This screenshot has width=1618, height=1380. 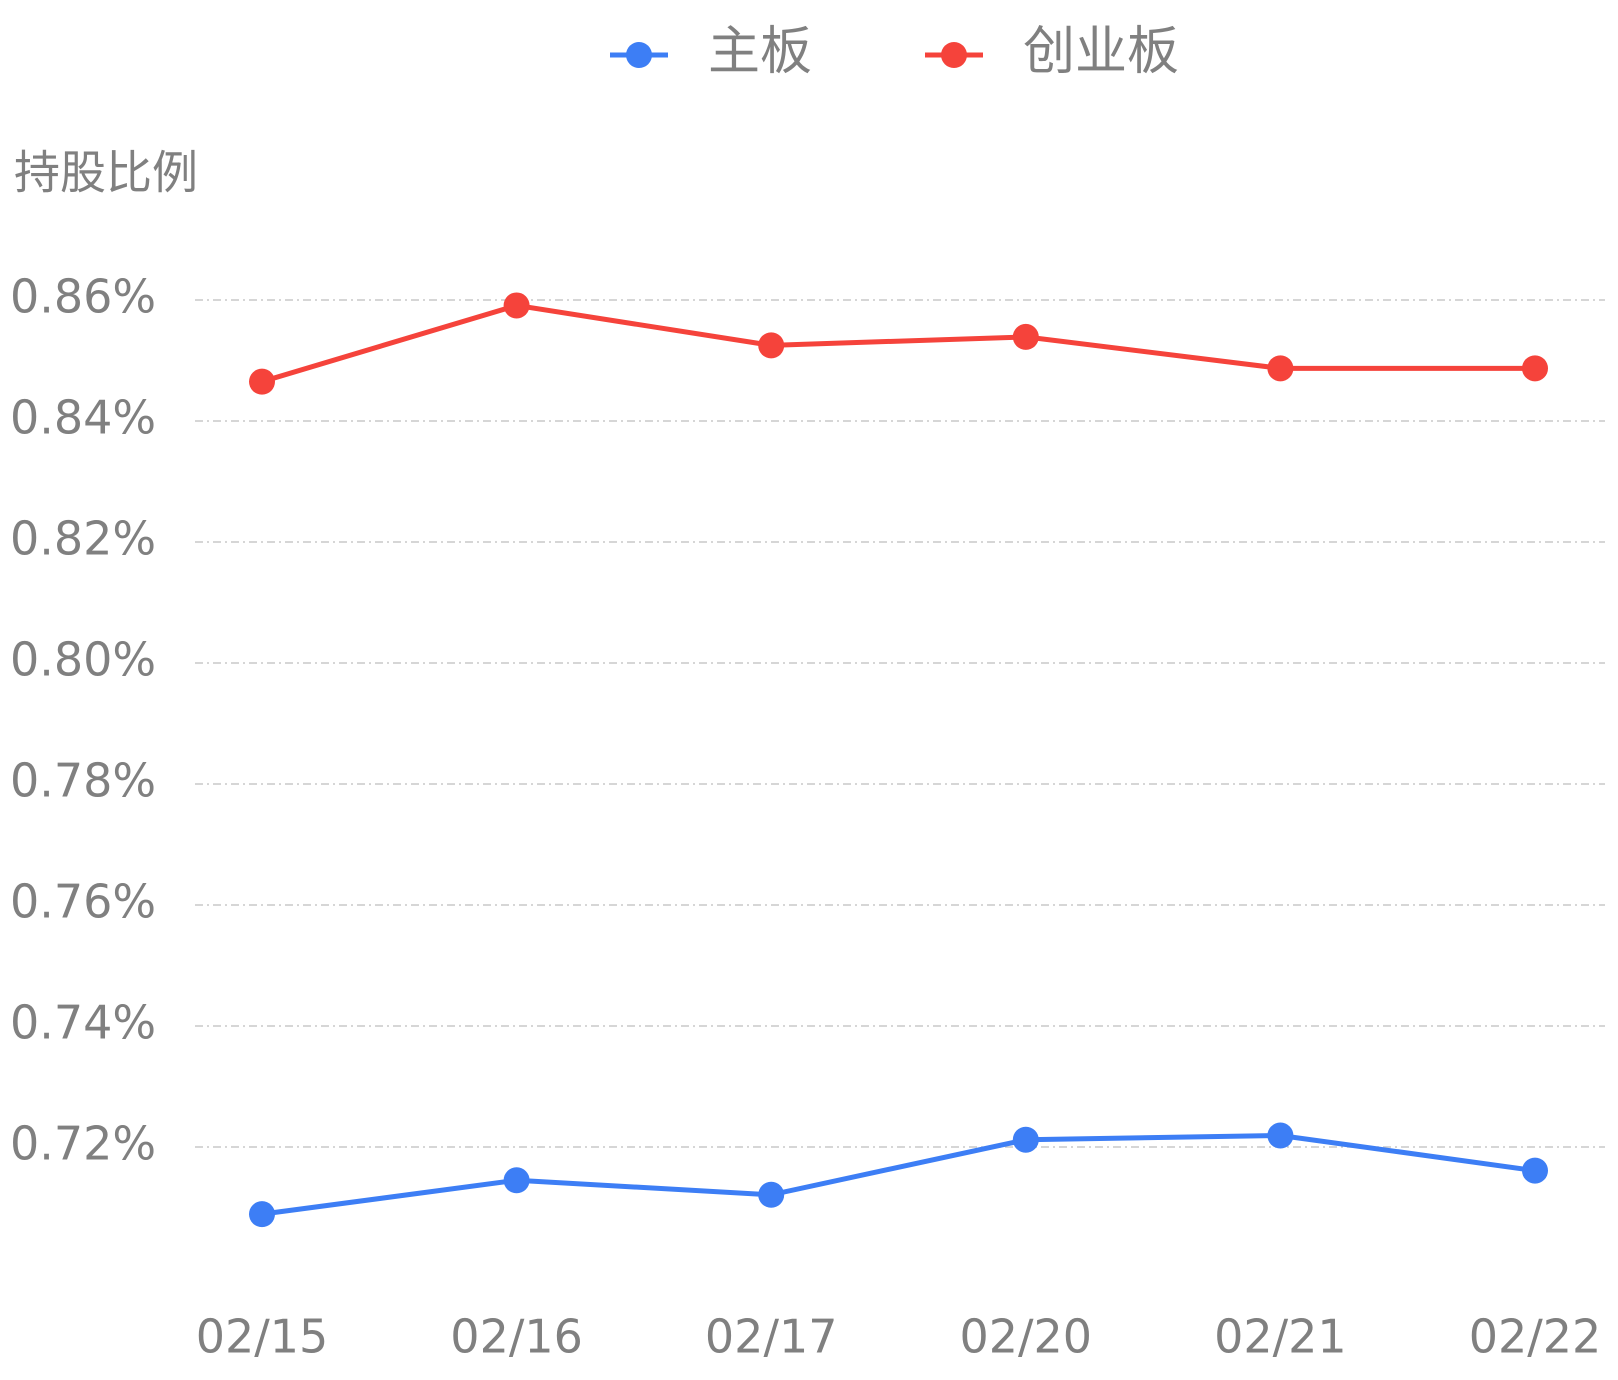 What do you see at coordinates (83, 539) in the screenshot?
I see `y-tick-label: 0.82%` at bounding box center [83, 539].